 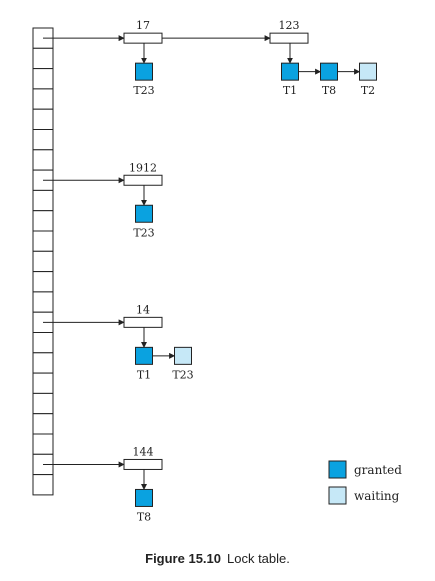 I want to click on data-item-label: 14, so click(x=143, y=309).